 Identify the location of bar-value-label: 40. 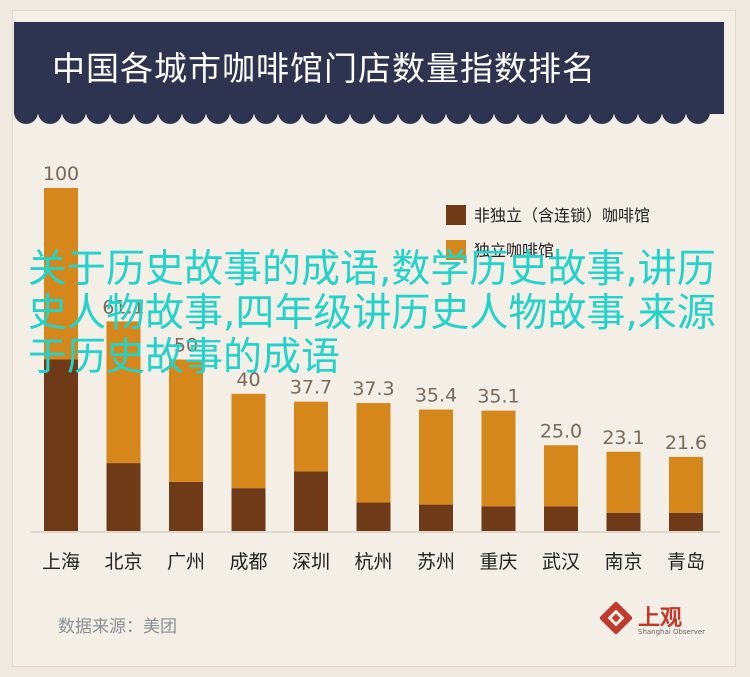
(248, 380).